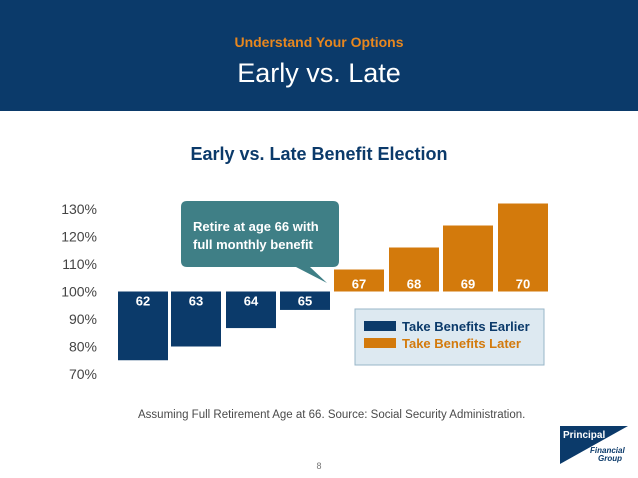 The height and width of the screenshot is (478, 638). What do you see at coordinates (79, 209) in the screenshot?
I see `y-tick-label: 130%` at bounding box center [79, 209].